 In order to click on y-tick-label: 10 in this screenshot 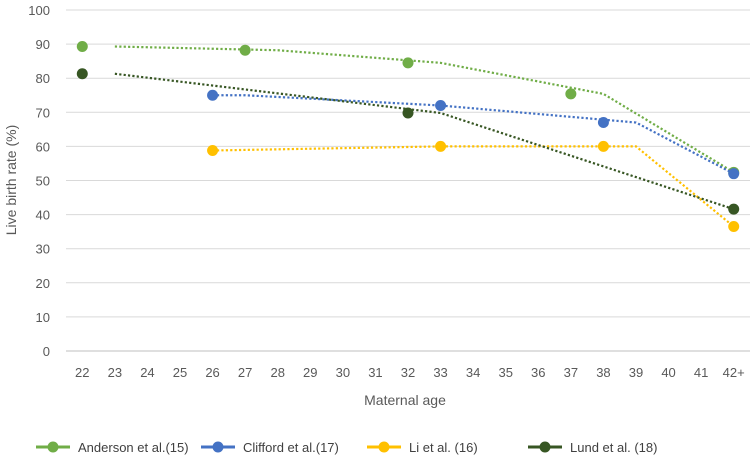, I will do `click(43, 317)`.